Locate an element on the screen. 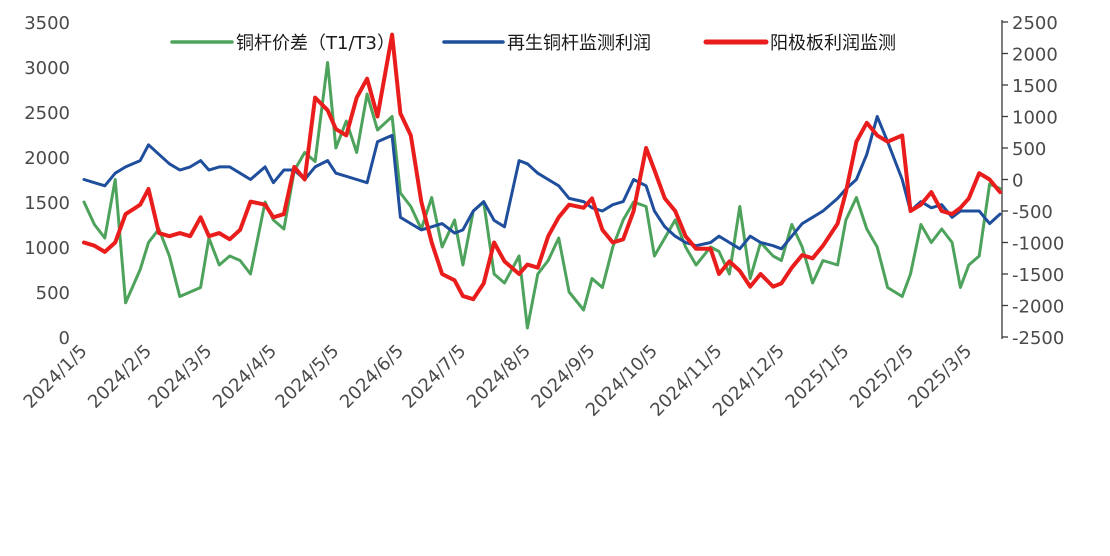 The width and height of the screenshot is (1110, 556). x-tick-label: 2025/1/5 is located at coordinates (817, 377).